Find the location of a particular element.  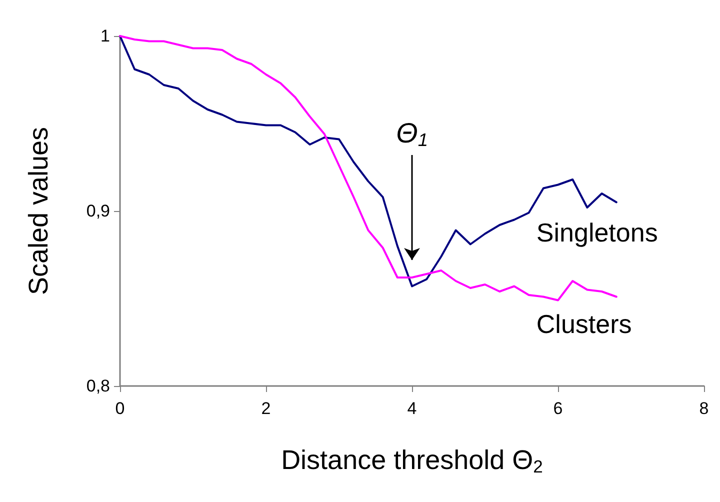

y-tick-label: 0,8 is located at coordinates (98, 386).